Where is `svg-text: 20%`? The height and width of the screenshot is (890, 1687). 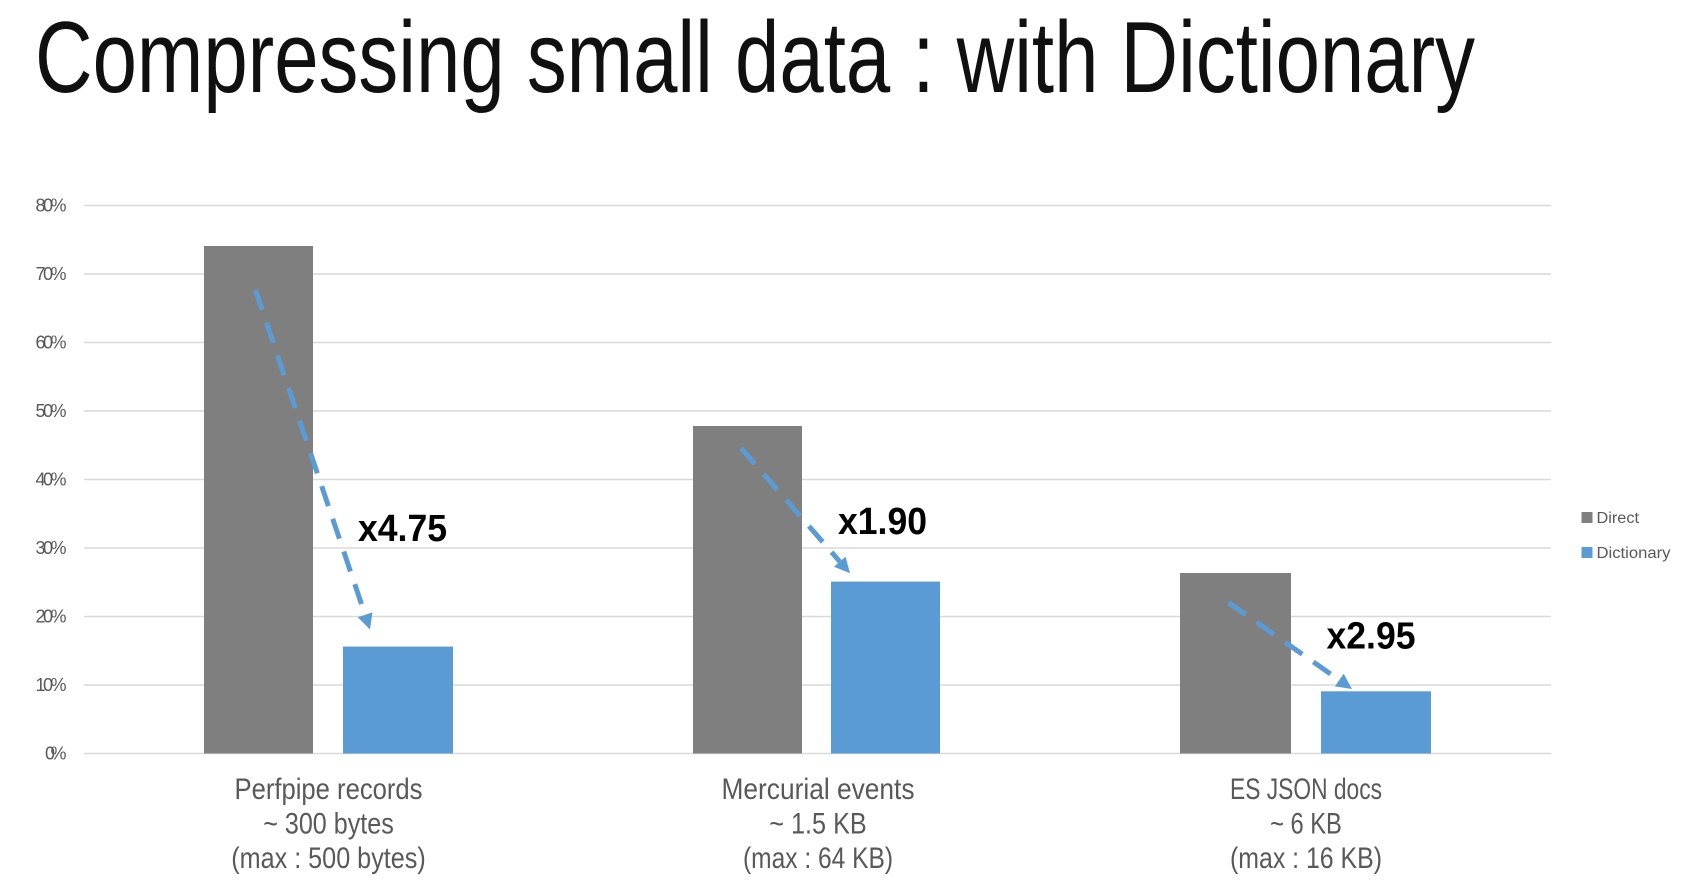 svg-text: 20% is located at coordinates (51, 617).